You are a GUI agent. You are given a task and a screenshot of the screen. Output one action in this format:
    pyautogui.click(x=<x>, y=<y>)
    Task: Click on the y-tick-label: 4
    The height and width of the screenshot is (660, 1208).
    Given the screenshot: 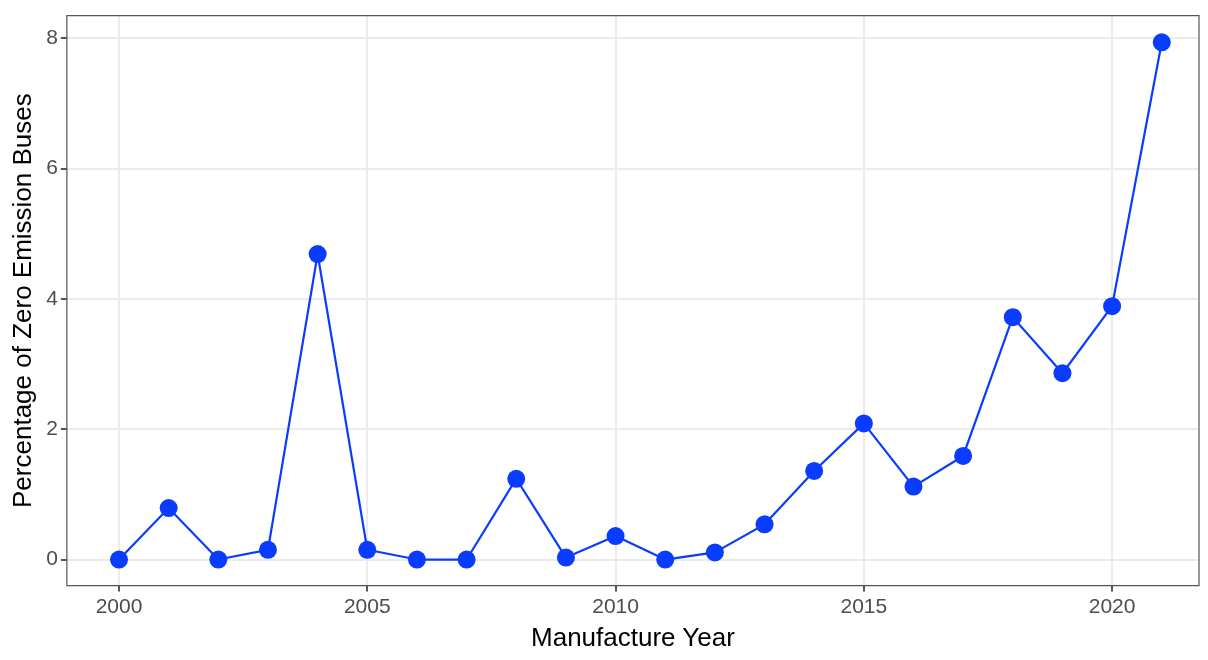 What is the action you would take?
    pyautogui.click(x=52, y=297)
    